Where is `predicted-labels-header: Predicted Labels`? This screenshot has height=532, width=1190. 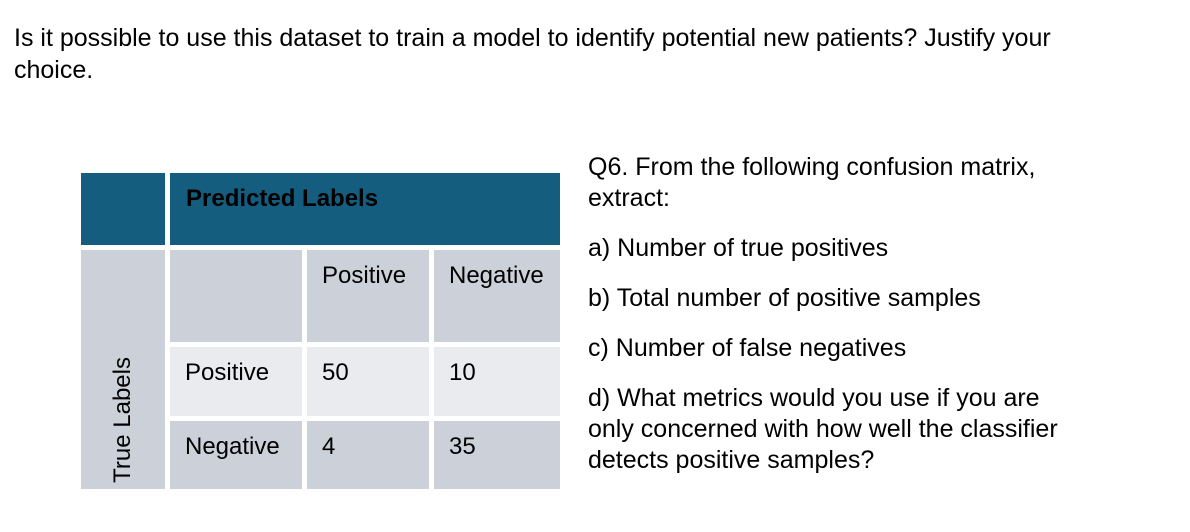 predicted-labels-header: Predicted Labels is located at coordinates (365, 209).